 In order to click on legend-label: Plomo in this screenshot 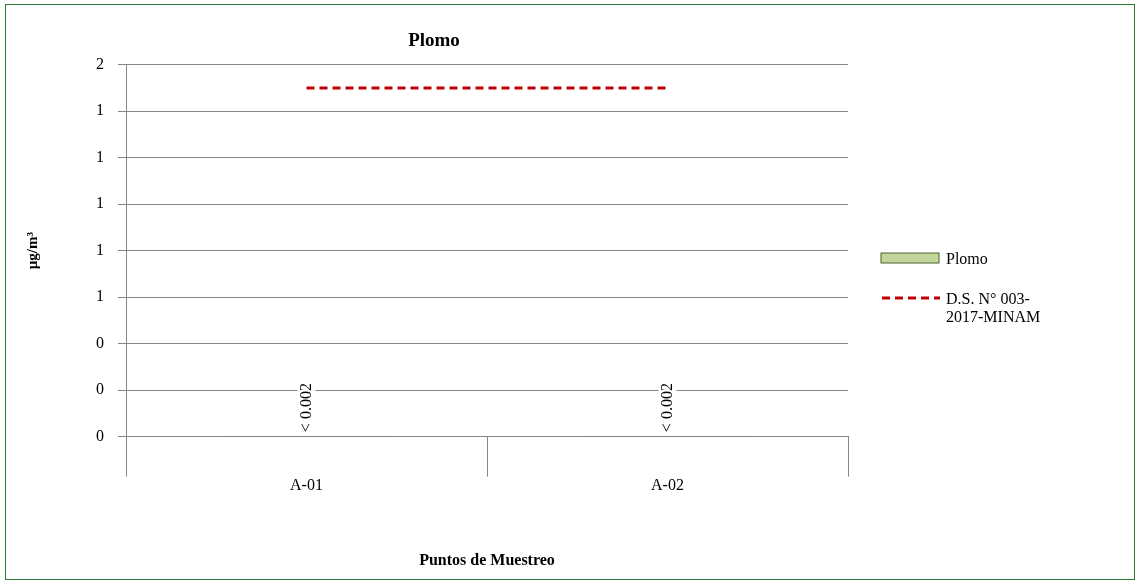, I will do `click(967, 259)`.